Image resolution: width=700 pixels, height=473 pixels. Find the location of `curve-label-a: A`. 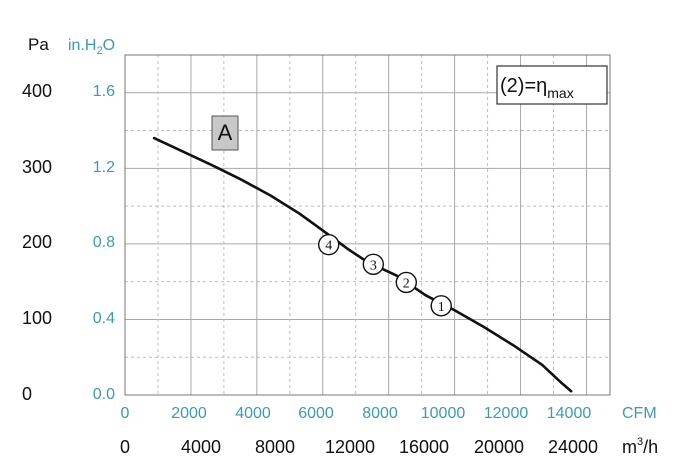

curve-label-a: A is located at coordinates (225, 132).